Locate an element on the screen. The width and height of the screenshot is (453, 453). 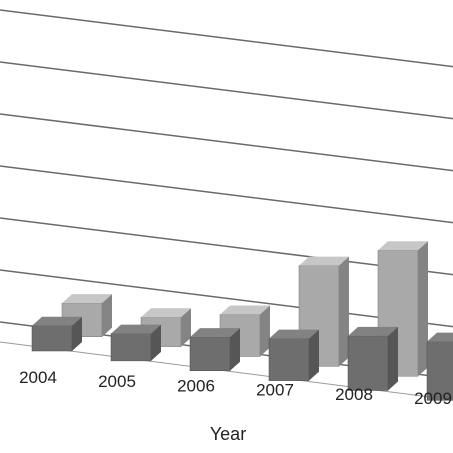
x-tick-label: 2004 is located at coordinates (38, 377).